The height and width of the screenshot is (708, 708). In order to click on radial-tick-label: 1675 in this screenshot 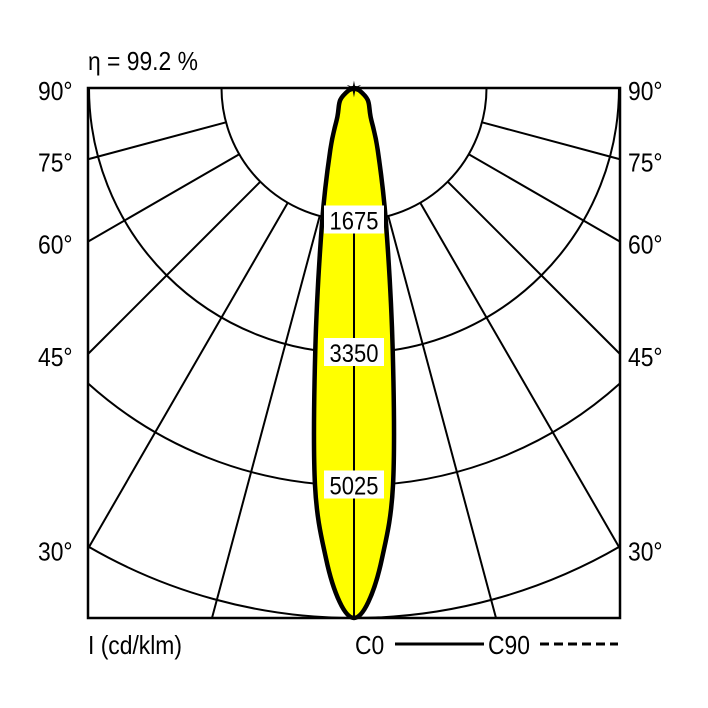, I will do `click(354, 221)`.